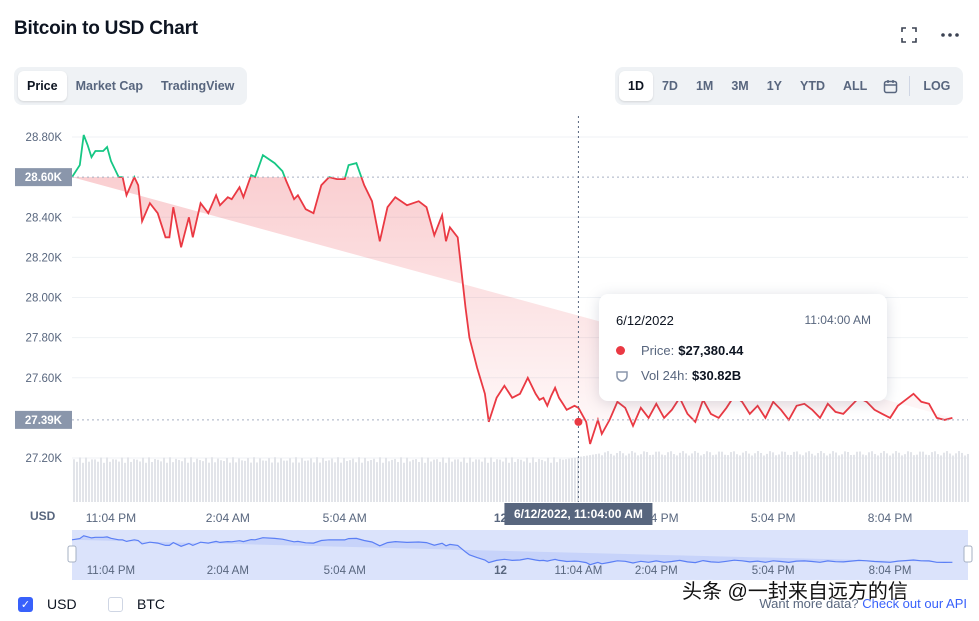 The height and width of the screenshot is (621, 979). I want to click on crosshair-label: 6/12/2022, 11:04:00 AM, so click(578, 514).